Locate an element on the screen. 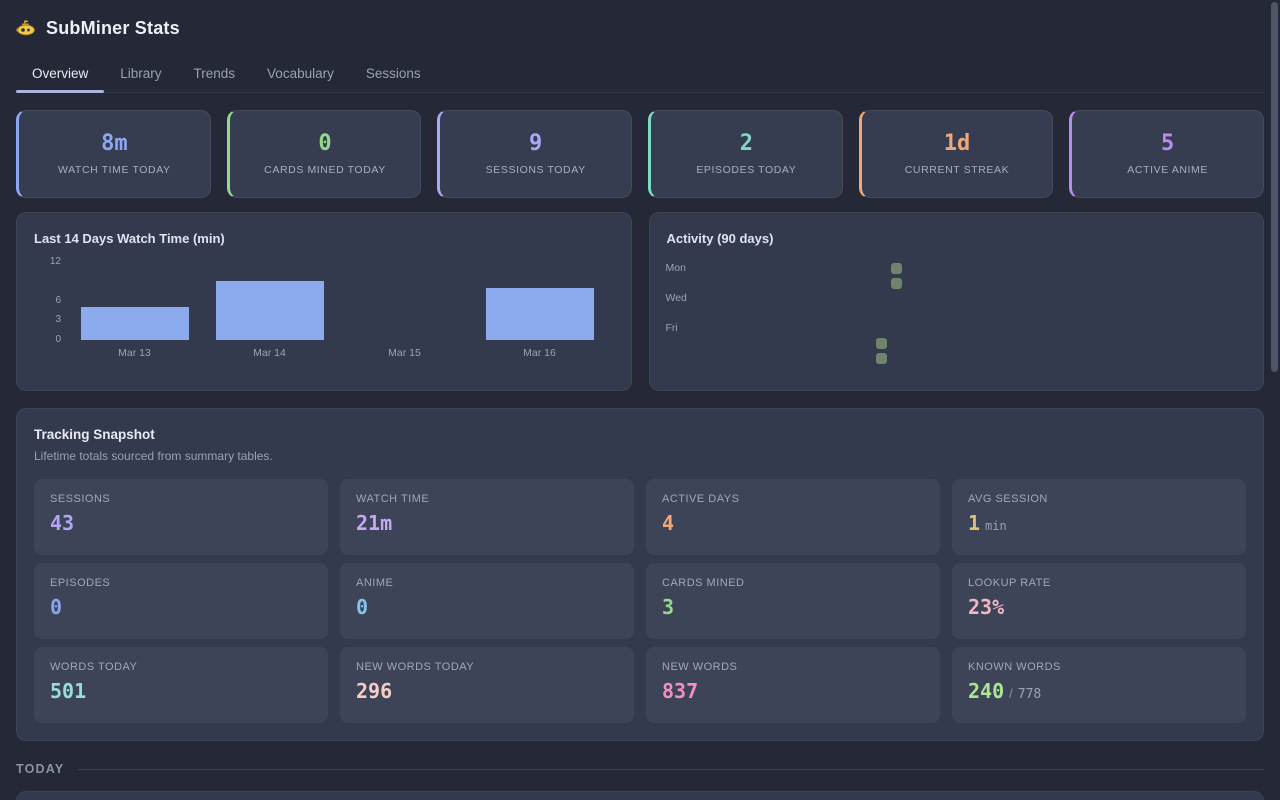 This screenshot has height=800, width=1280. activity-heatmap-card: Activity (90 days) Mon Wed Fri is located at coordinates (956, 301).